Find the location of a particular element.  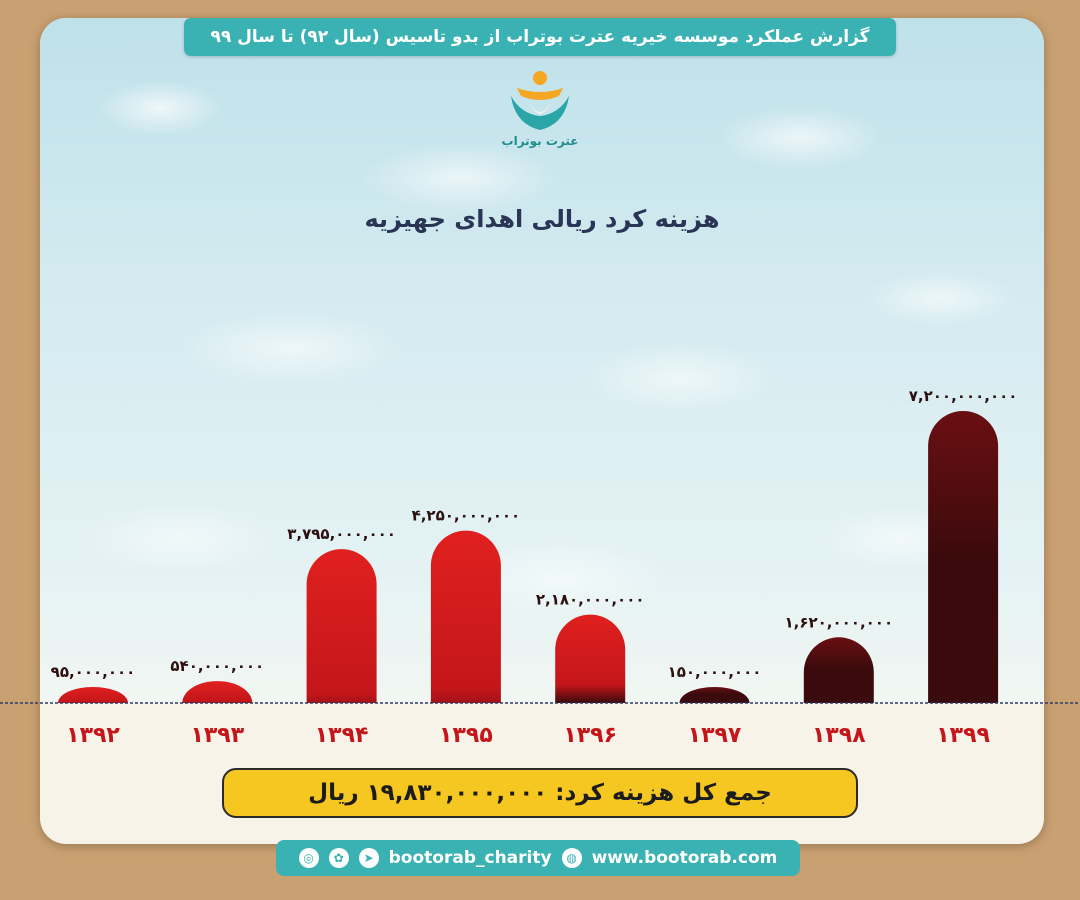

category-label-1: ۱۳۹۳ is located at coordinates (217, 735).